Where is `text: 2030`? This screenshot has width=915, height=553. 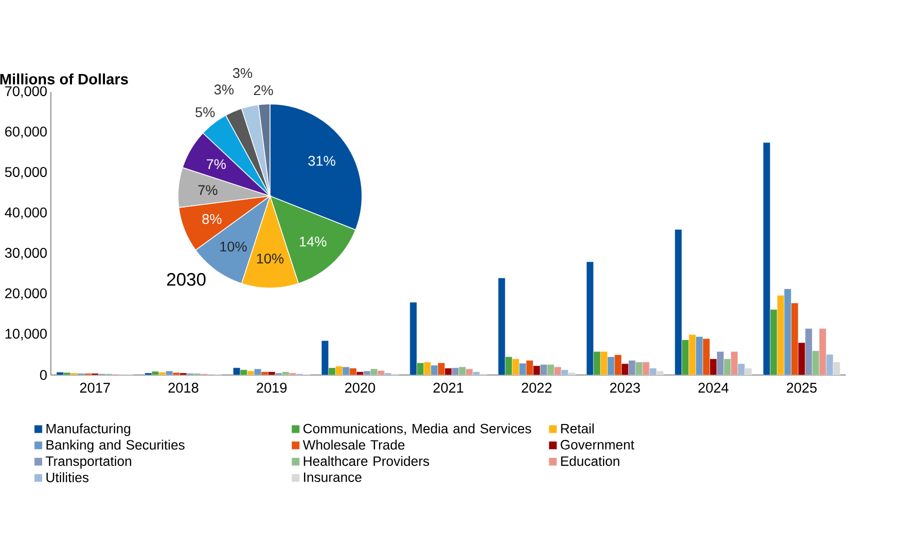 text: 2030 is located at coordinates (186, 279).